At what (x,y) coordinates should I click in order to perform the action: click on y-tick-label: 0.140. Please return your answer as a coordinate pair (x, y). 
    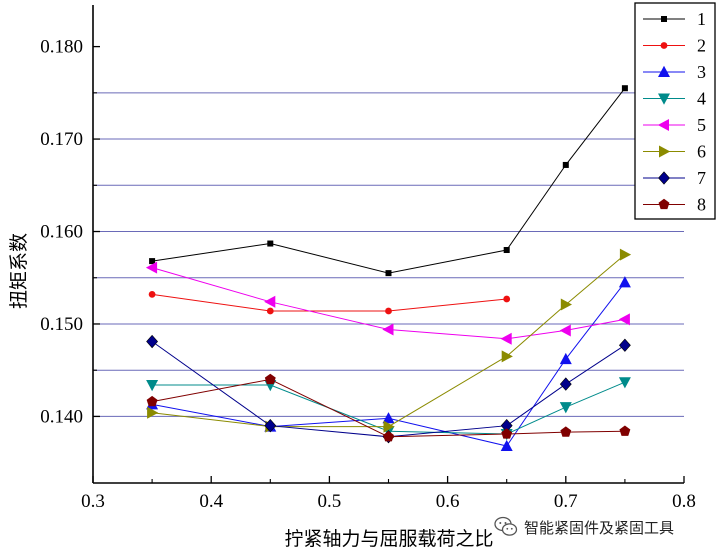
    Looking at the image, I should click on (61, 416).